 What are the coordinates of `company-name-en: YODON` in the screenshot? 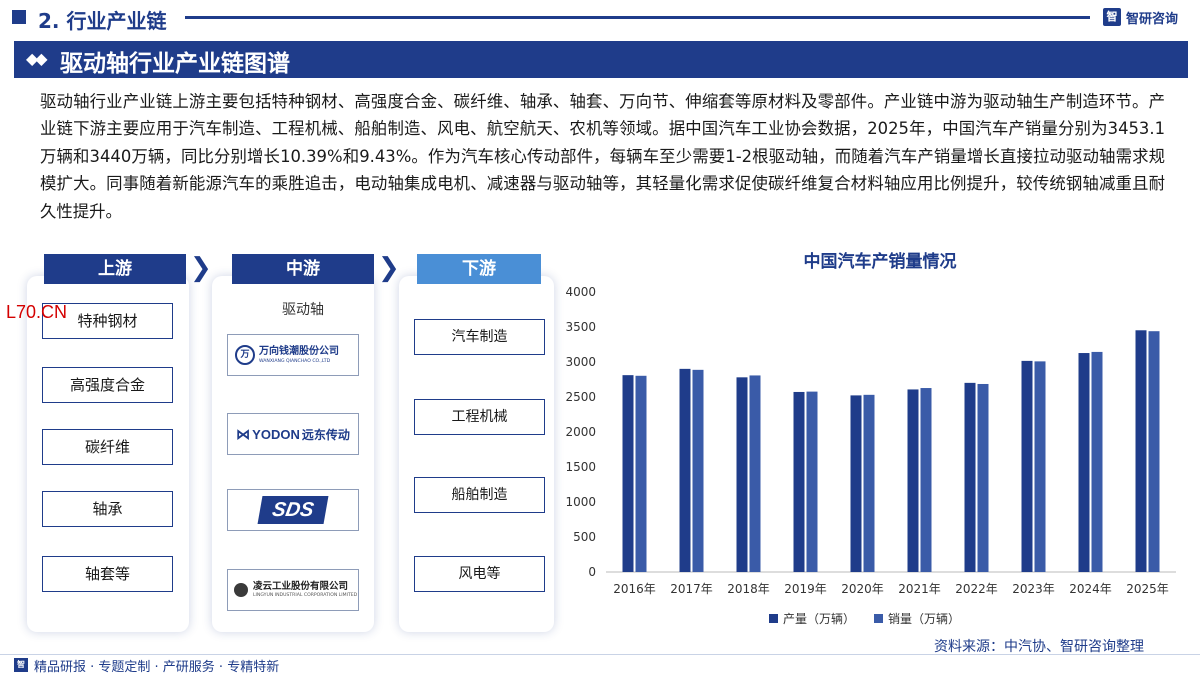 It's located at (276, 434).